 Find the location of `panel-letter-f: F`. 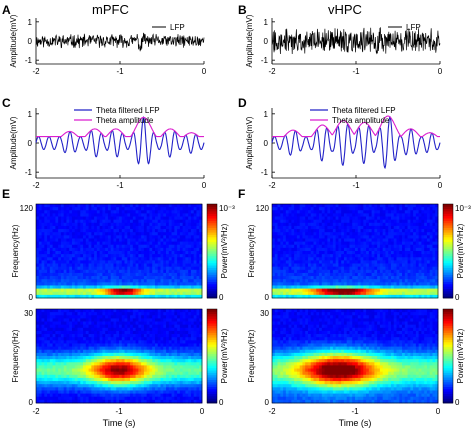

panel-letter-f: F is located at coordinates (241, 194).